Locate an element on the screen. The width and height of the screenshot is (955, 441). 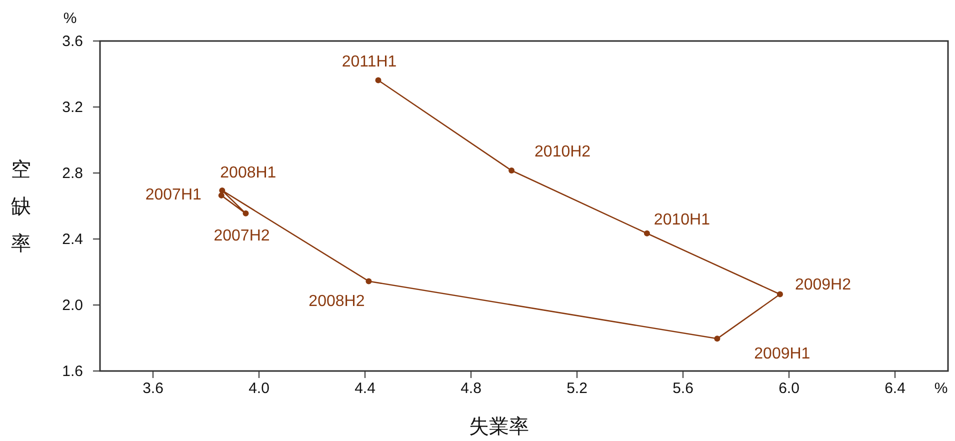
x-tick-label: 5.6 is located at coordinates (683, 388).